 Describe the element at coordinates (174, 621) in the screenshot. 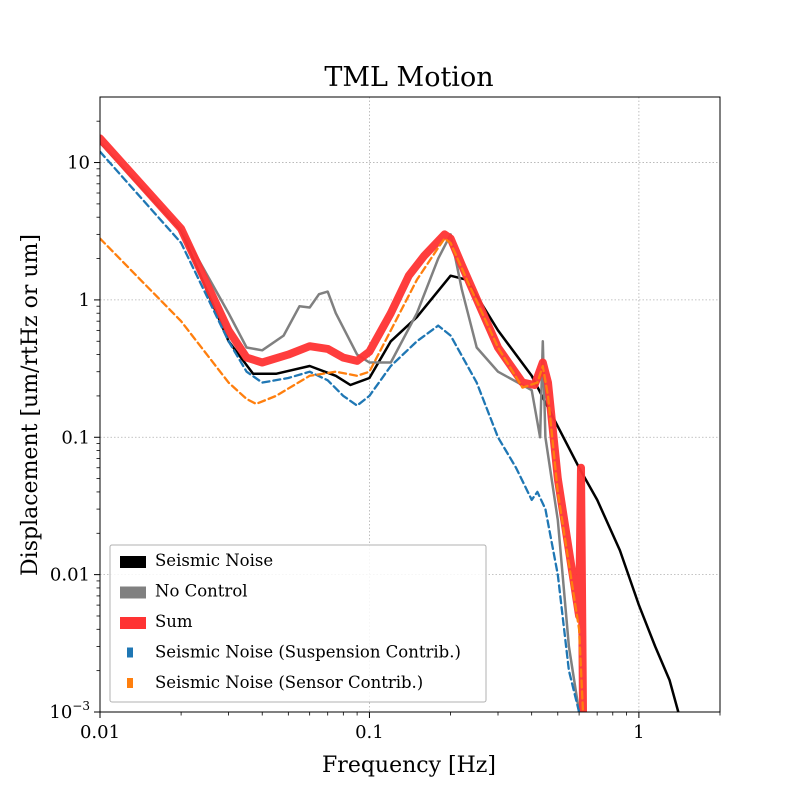

I see `legend-label-2: Sum` at that location.